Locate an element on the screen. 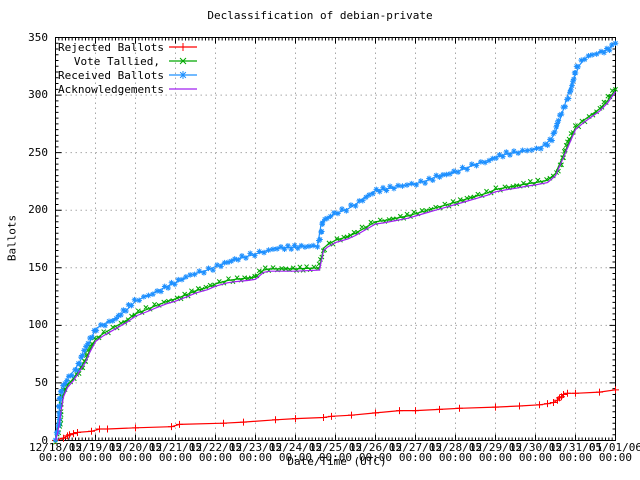 The width and height of the screenshot is (640, 480). x-tick-label: 12/28/05 00:00 is located at coordinates (455, 452).